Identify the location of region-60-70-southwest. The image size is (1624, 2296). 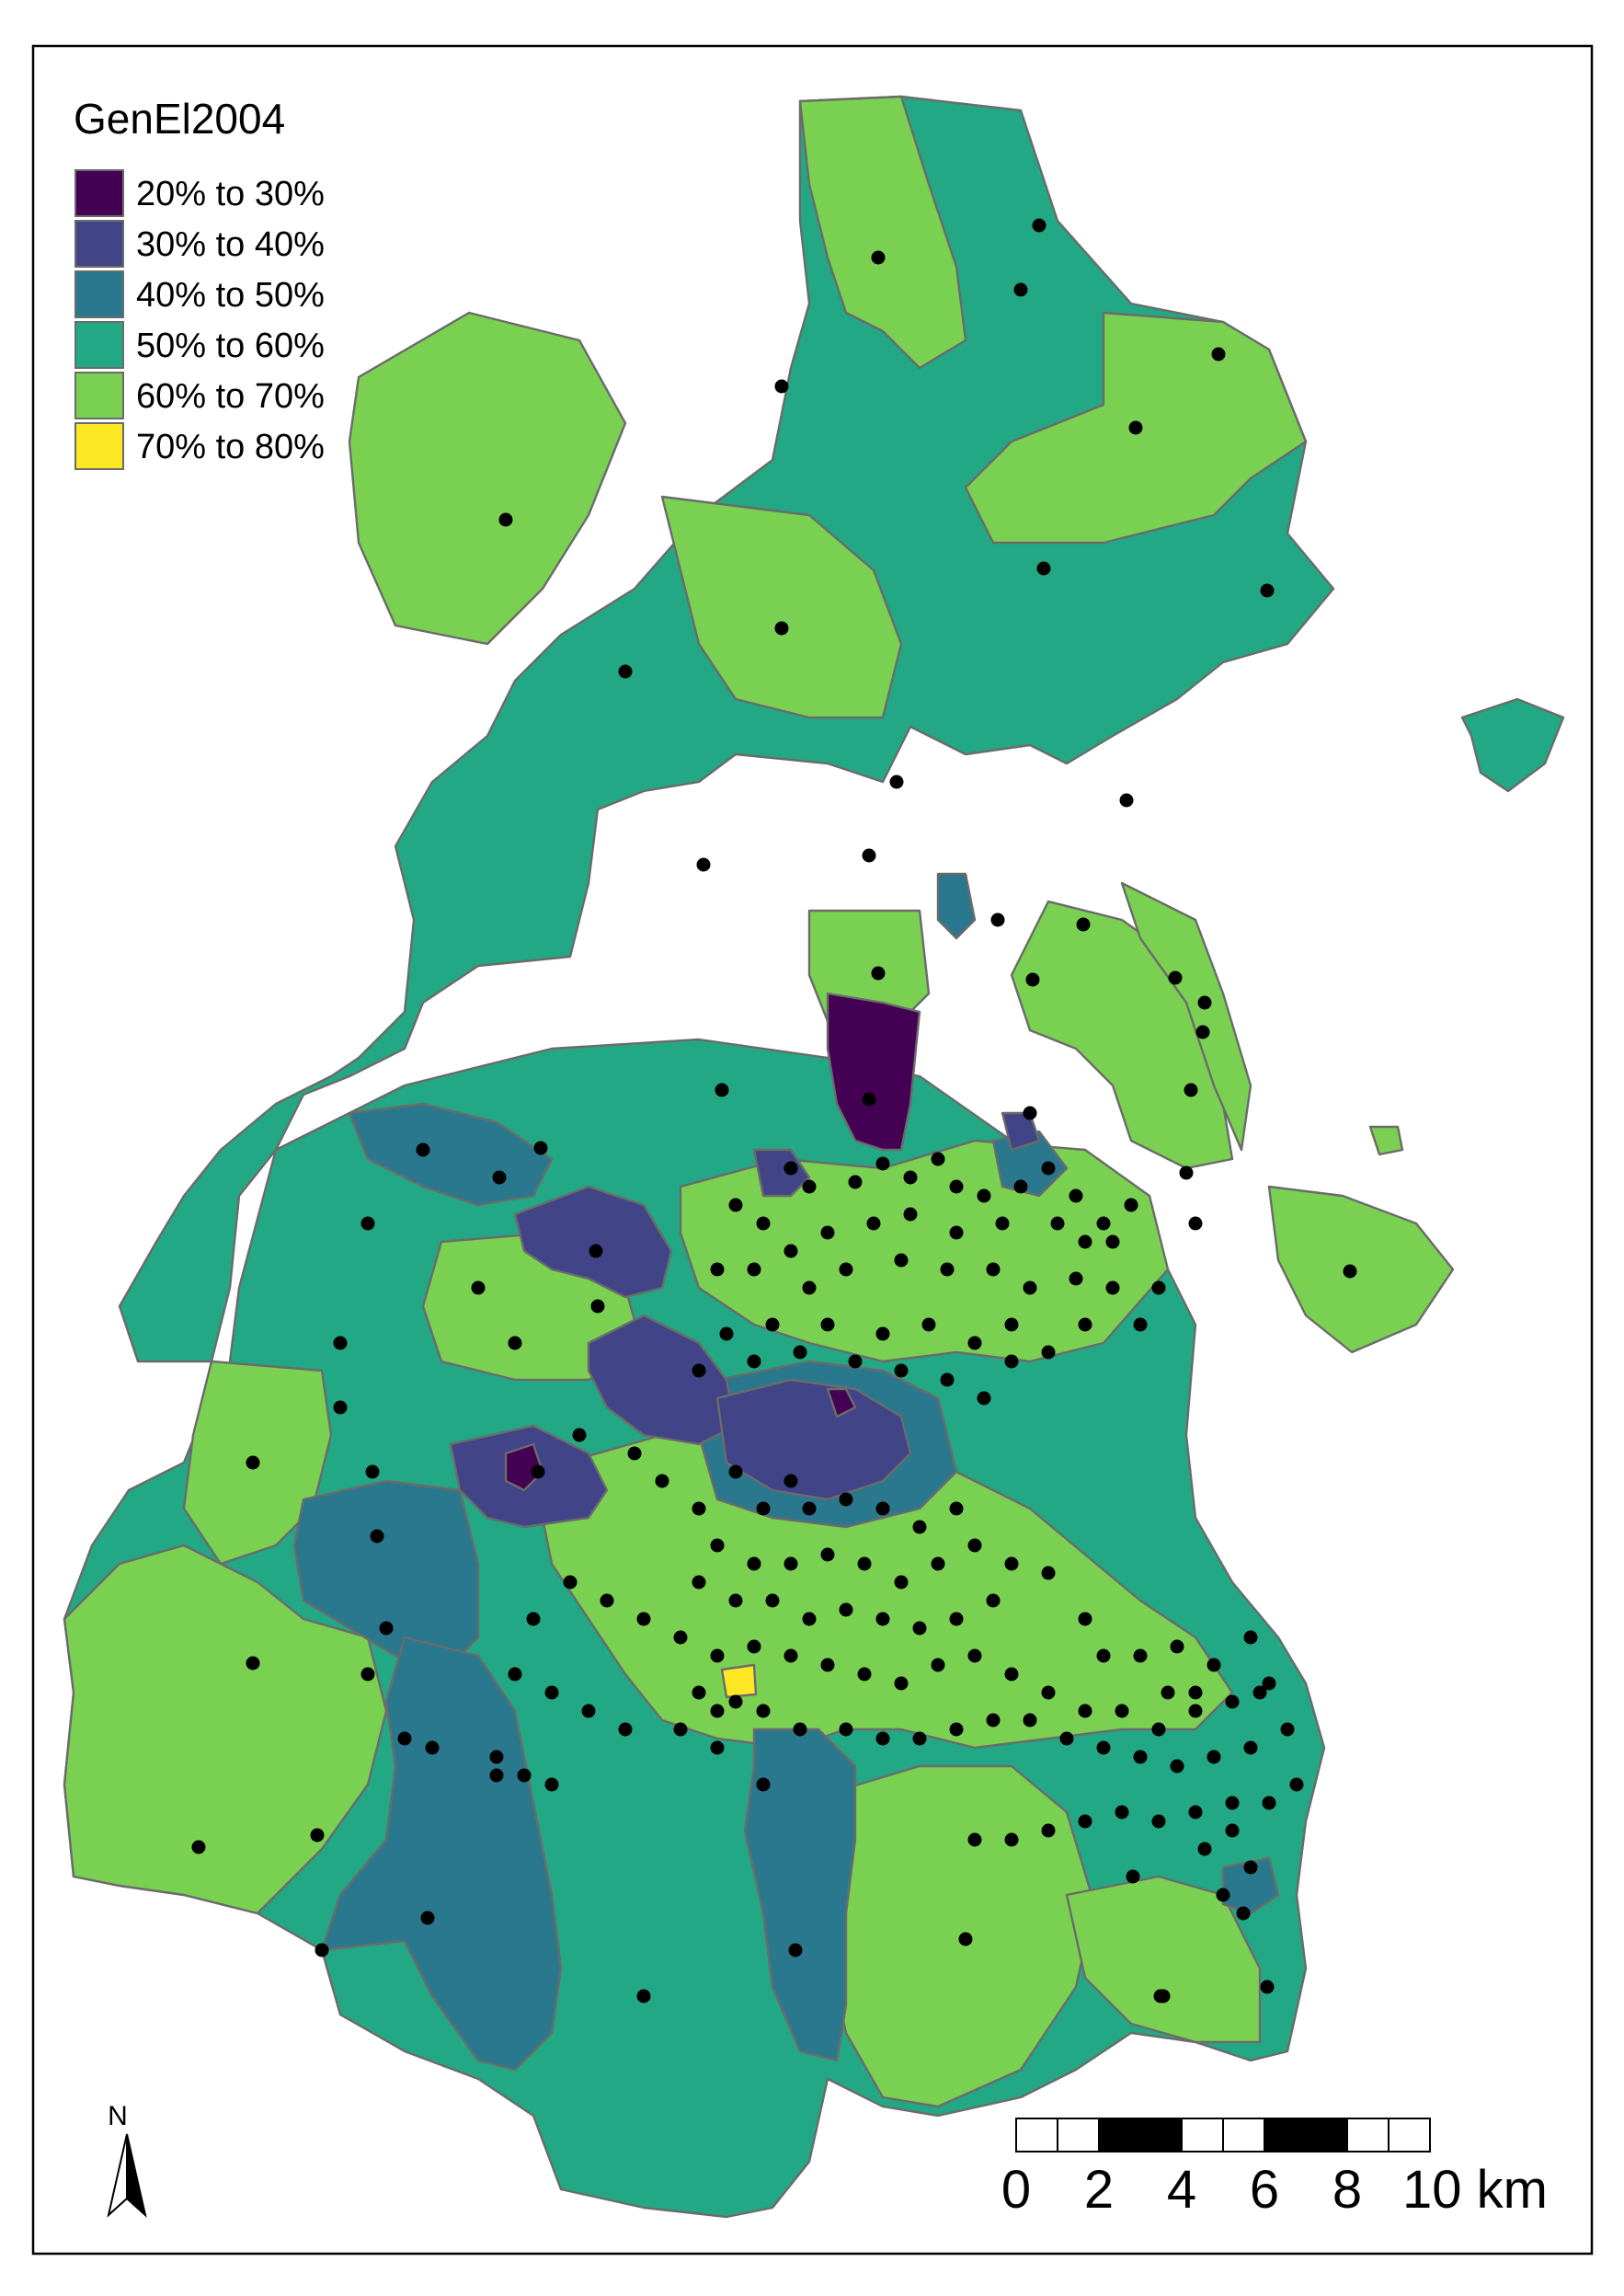
(226, 1729).